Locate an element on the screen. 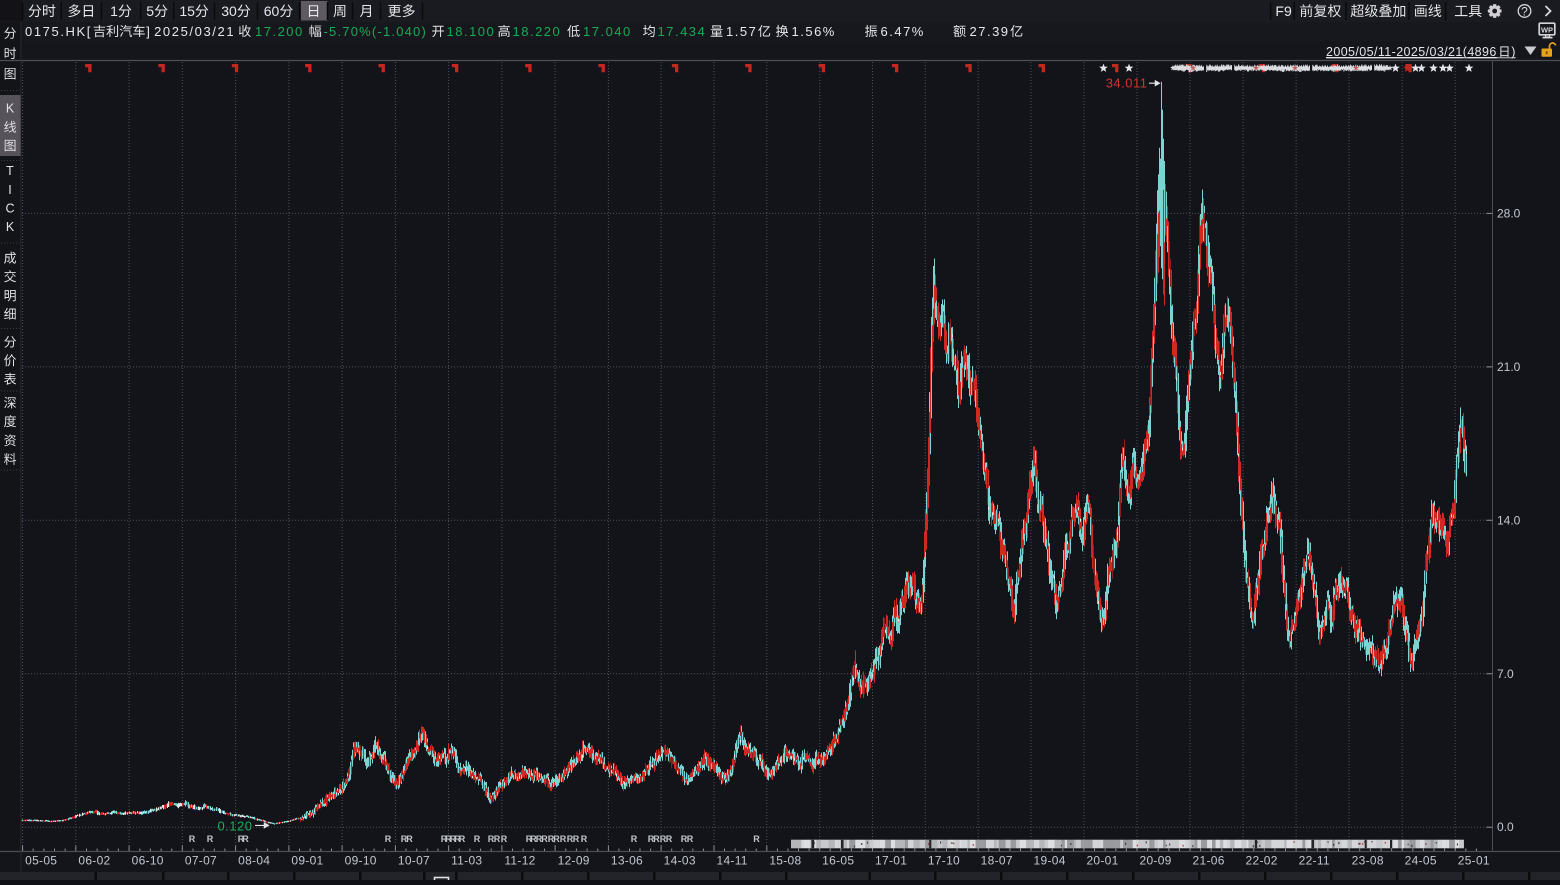  svg-text: 60 is located at coordinates (272, 11).